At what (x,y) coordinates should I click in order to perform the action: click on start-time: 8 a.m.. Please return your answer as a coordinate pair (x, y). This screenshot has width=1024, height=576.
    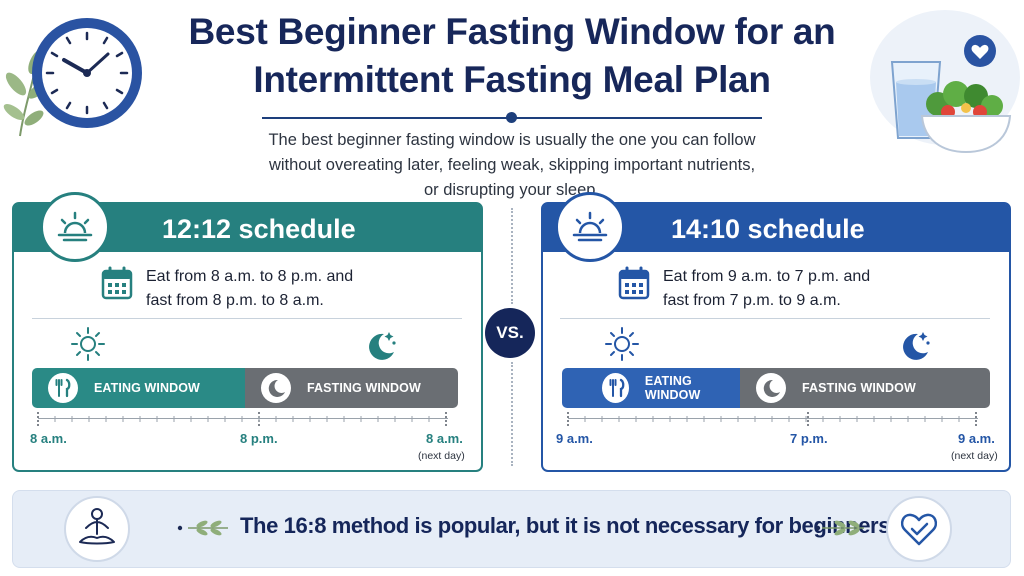
    Looking at the image, I should click on (48, 438).